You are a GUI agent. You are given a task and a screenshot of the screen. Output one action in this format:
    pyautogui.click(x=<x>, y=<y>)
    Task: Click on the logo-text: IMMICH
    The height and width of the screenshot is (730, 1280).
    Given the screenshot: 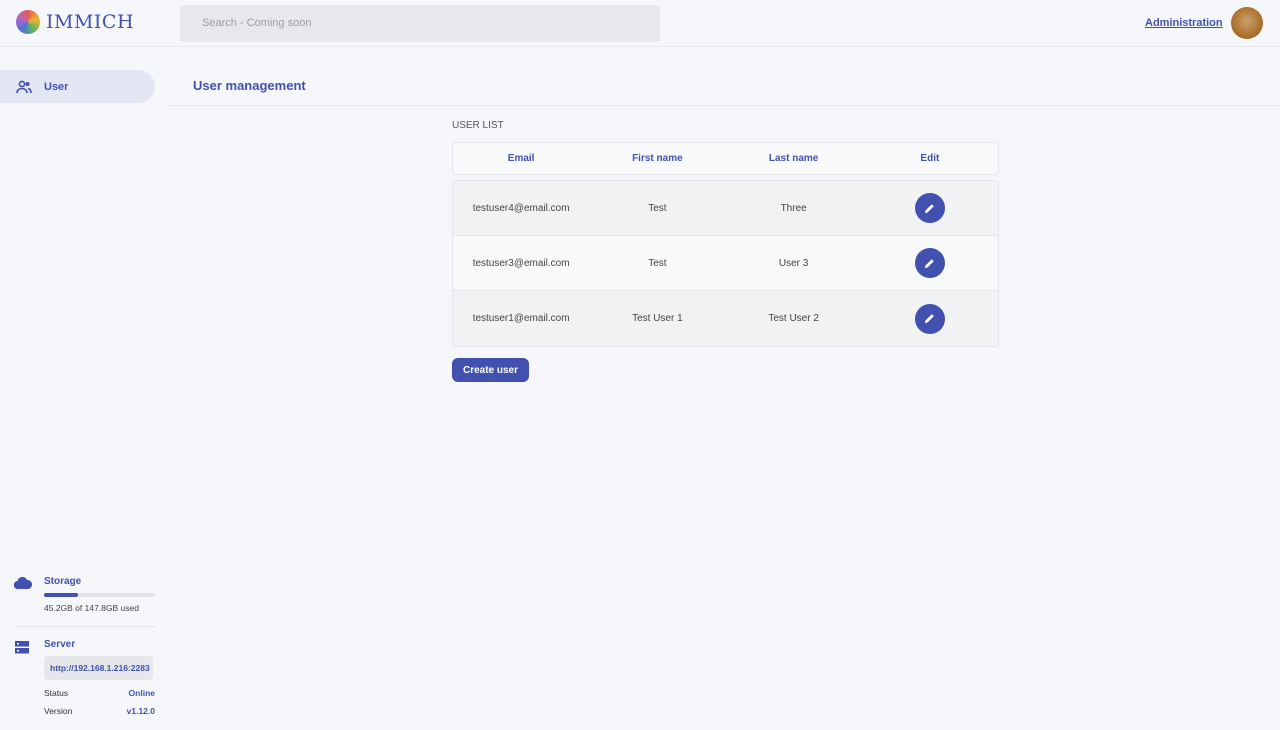 What is the action you would take?
    pyautogui.click(x=90, y=22)
    